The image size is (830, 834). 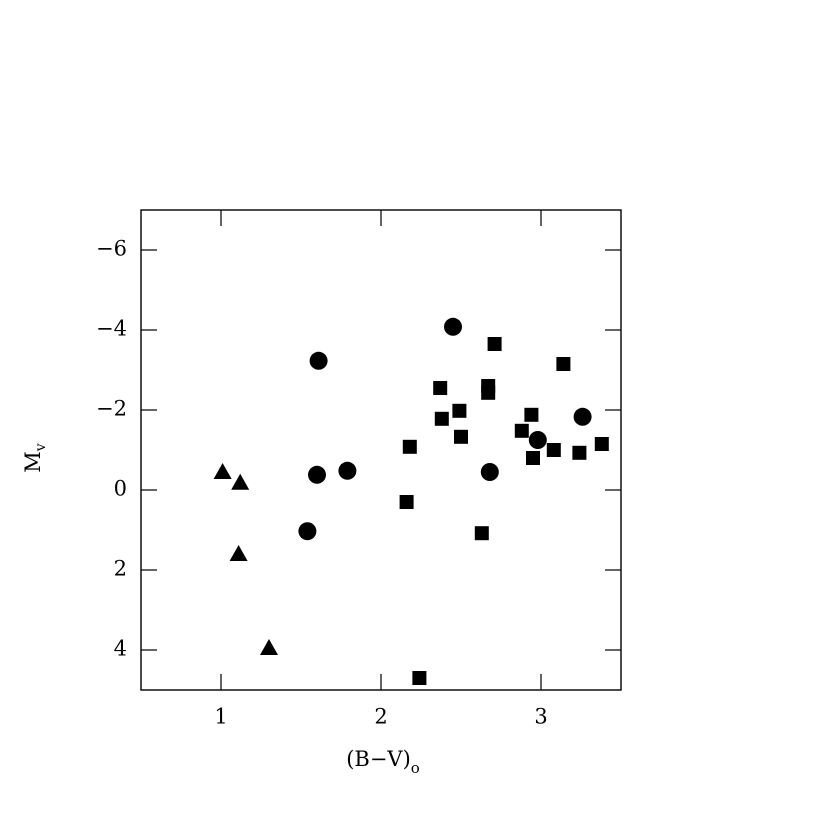 I want to click on x-axis-label: (B−V)o, so click(x=383, y=762).